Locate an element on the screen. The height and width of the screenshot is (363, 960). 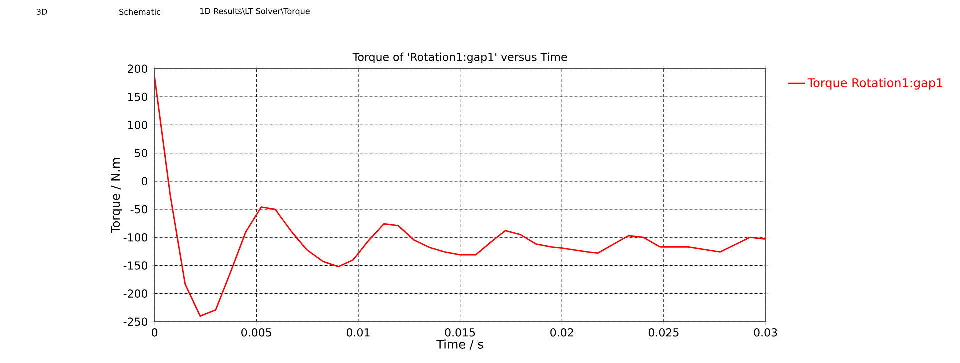
y-tick-label: 50 is located at coordinates (141, 153).